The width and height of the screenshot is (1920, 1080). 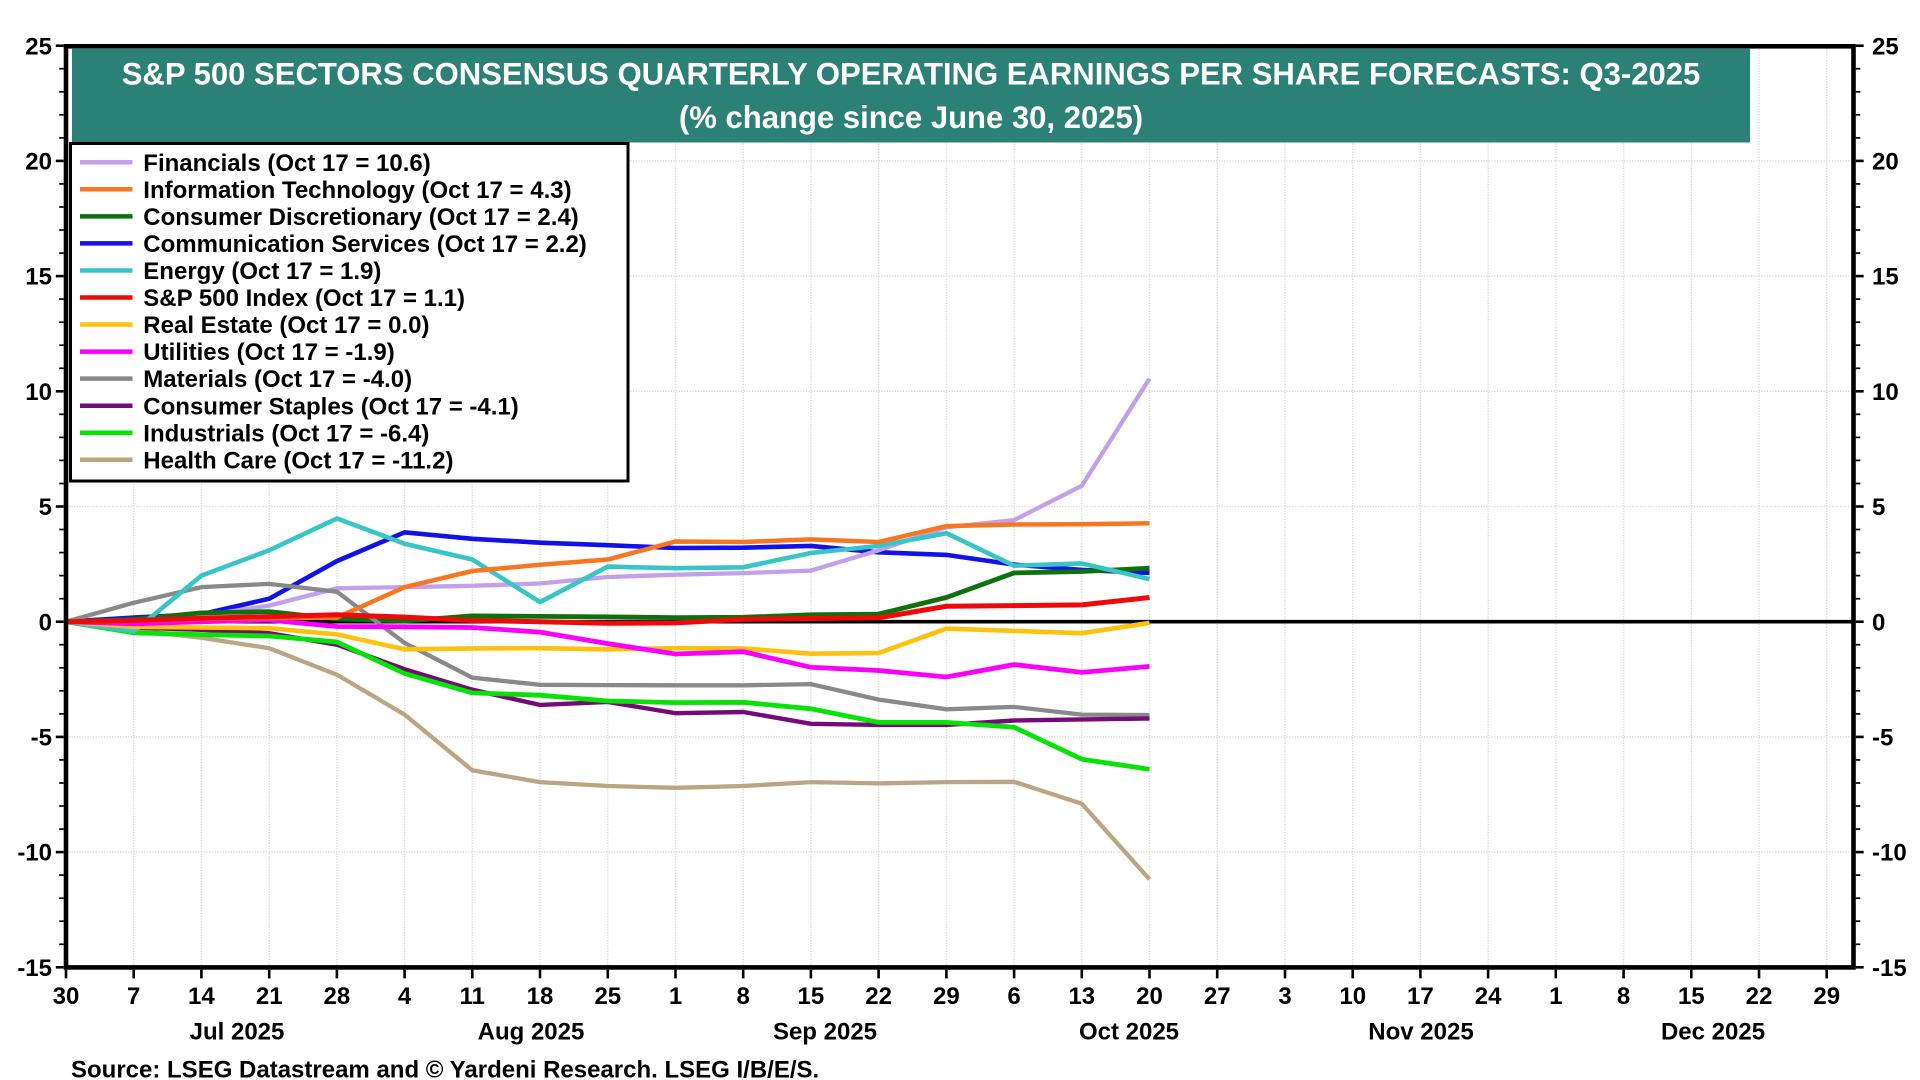 What do you see at coordinates (337, 996) in the screenshot?
I see `svg-text: 28` at bounding box center [337, 996].